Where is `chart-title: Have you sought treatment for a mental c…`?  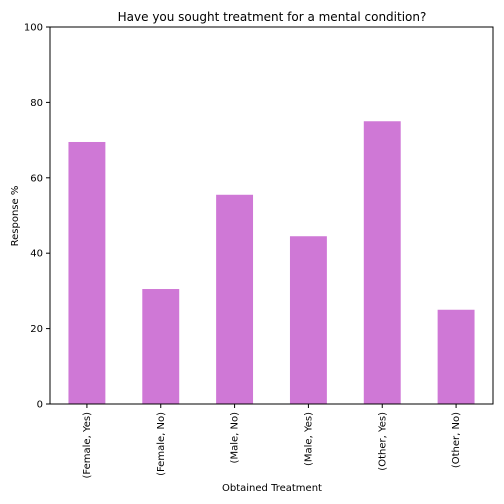
chart-title: Have you sought treatment for a mental c… is located at coordinates (272, 17).